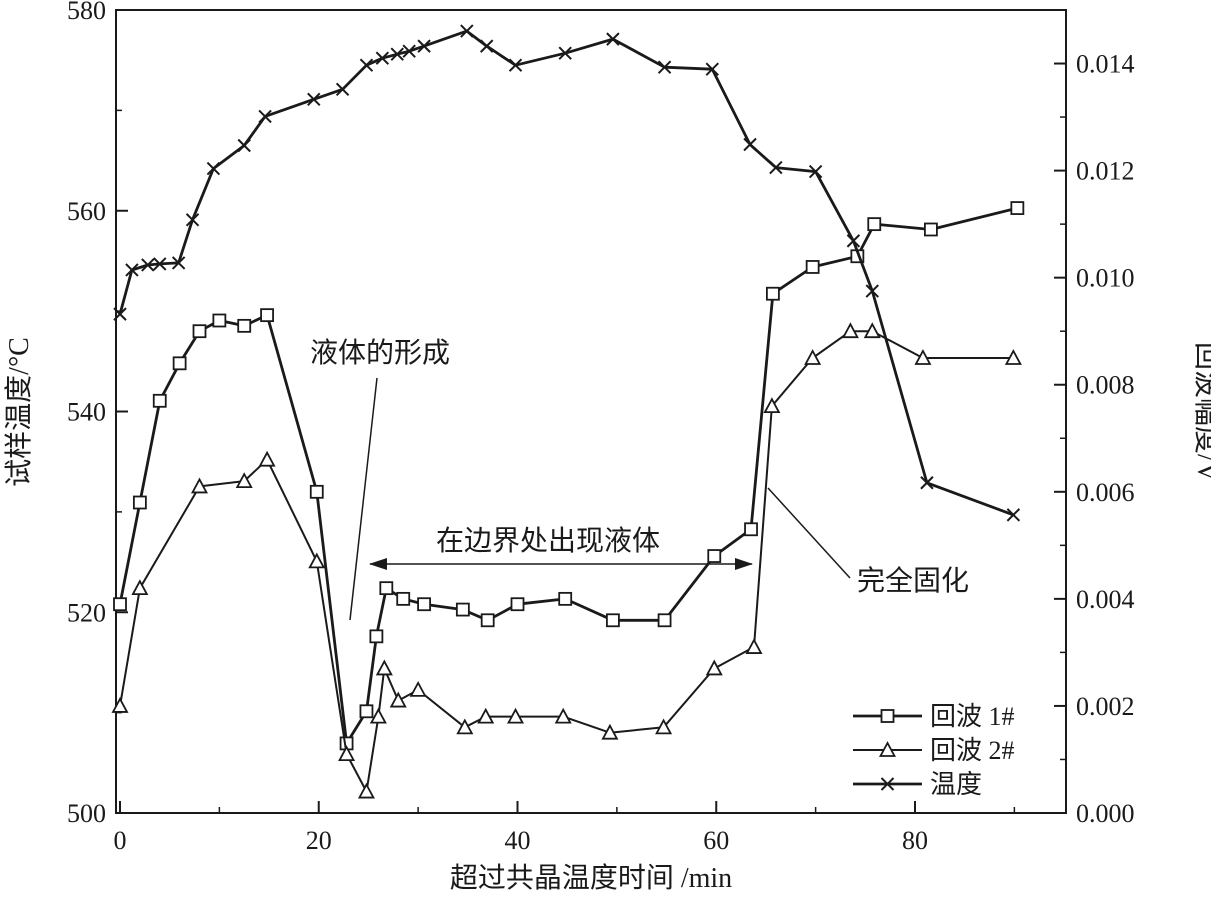  Describe the element at coordinates (1105, 706) in the screenshot. I see `right-tick-label: 0.002` at that location.